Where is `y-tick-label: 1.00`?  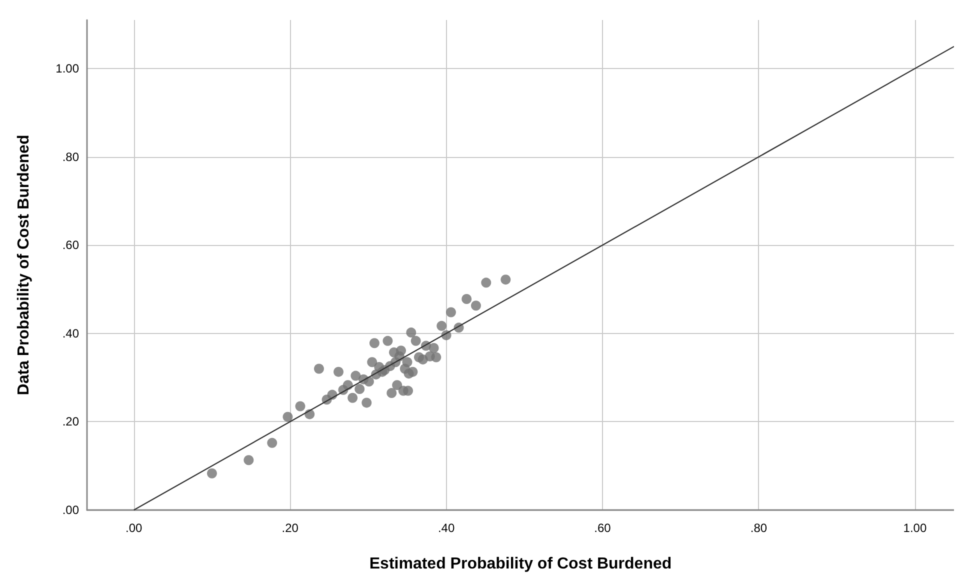
y-tick-label: 1.00 is located at coordinates (68, 69).